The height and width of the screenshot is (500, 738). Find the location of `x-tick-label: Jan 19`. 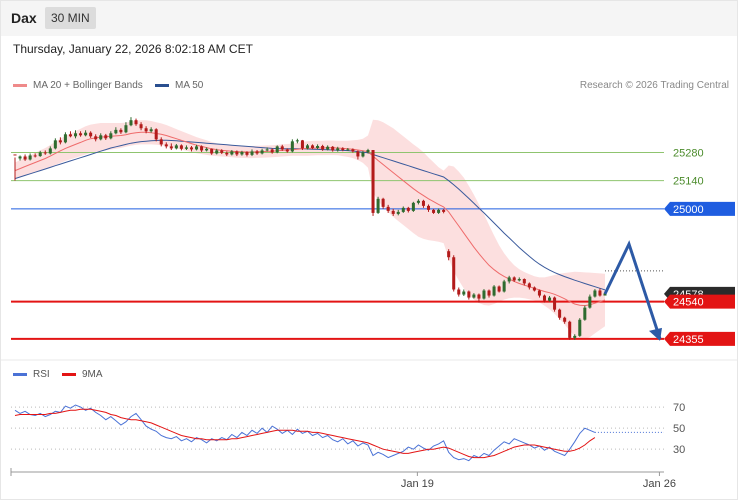

x-tick-label: Jan 19 is located at coordinates (417, 484).